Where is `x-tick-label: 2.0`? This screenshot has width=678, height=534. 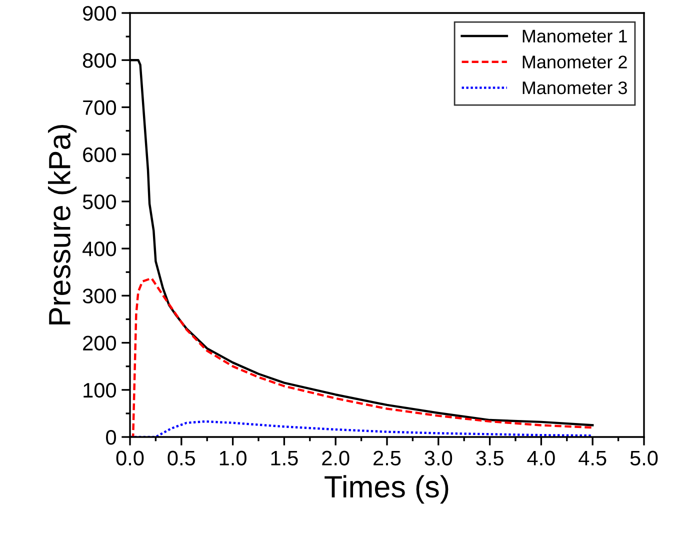
x-tick-label: 2.0 is located at coordinates (336, 458).